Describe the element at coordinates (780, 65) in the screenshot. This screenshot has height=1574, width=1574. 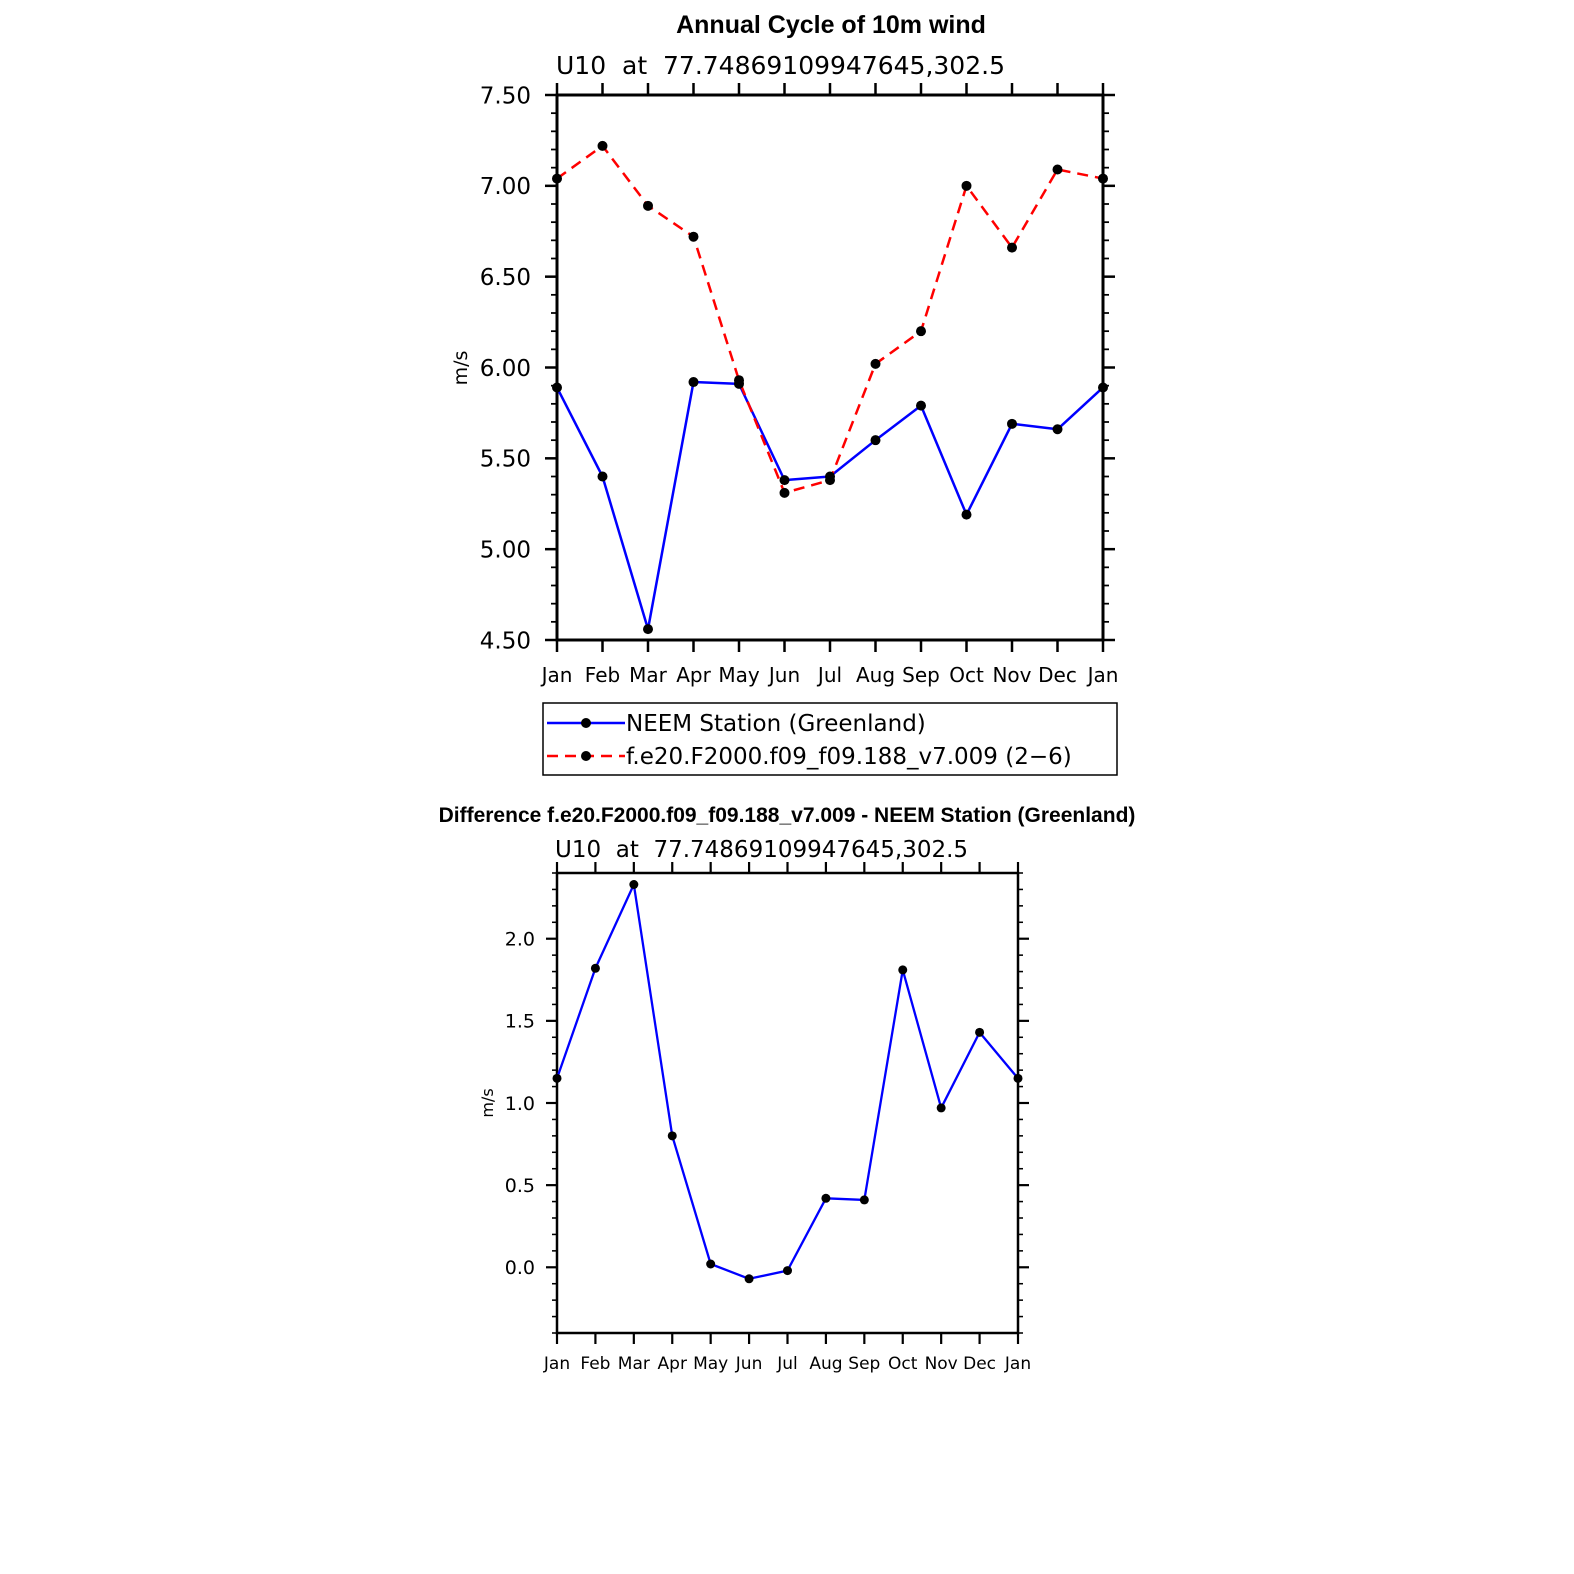
I see `top-chart-subtitle: U10 at 77.74869109947645,302.5` at that location.